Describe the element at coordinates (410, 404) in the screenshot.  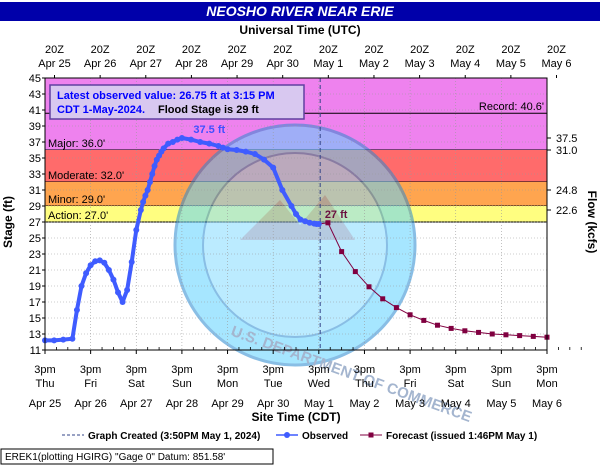
I see `bottom-tick-date: May 3` at that location.